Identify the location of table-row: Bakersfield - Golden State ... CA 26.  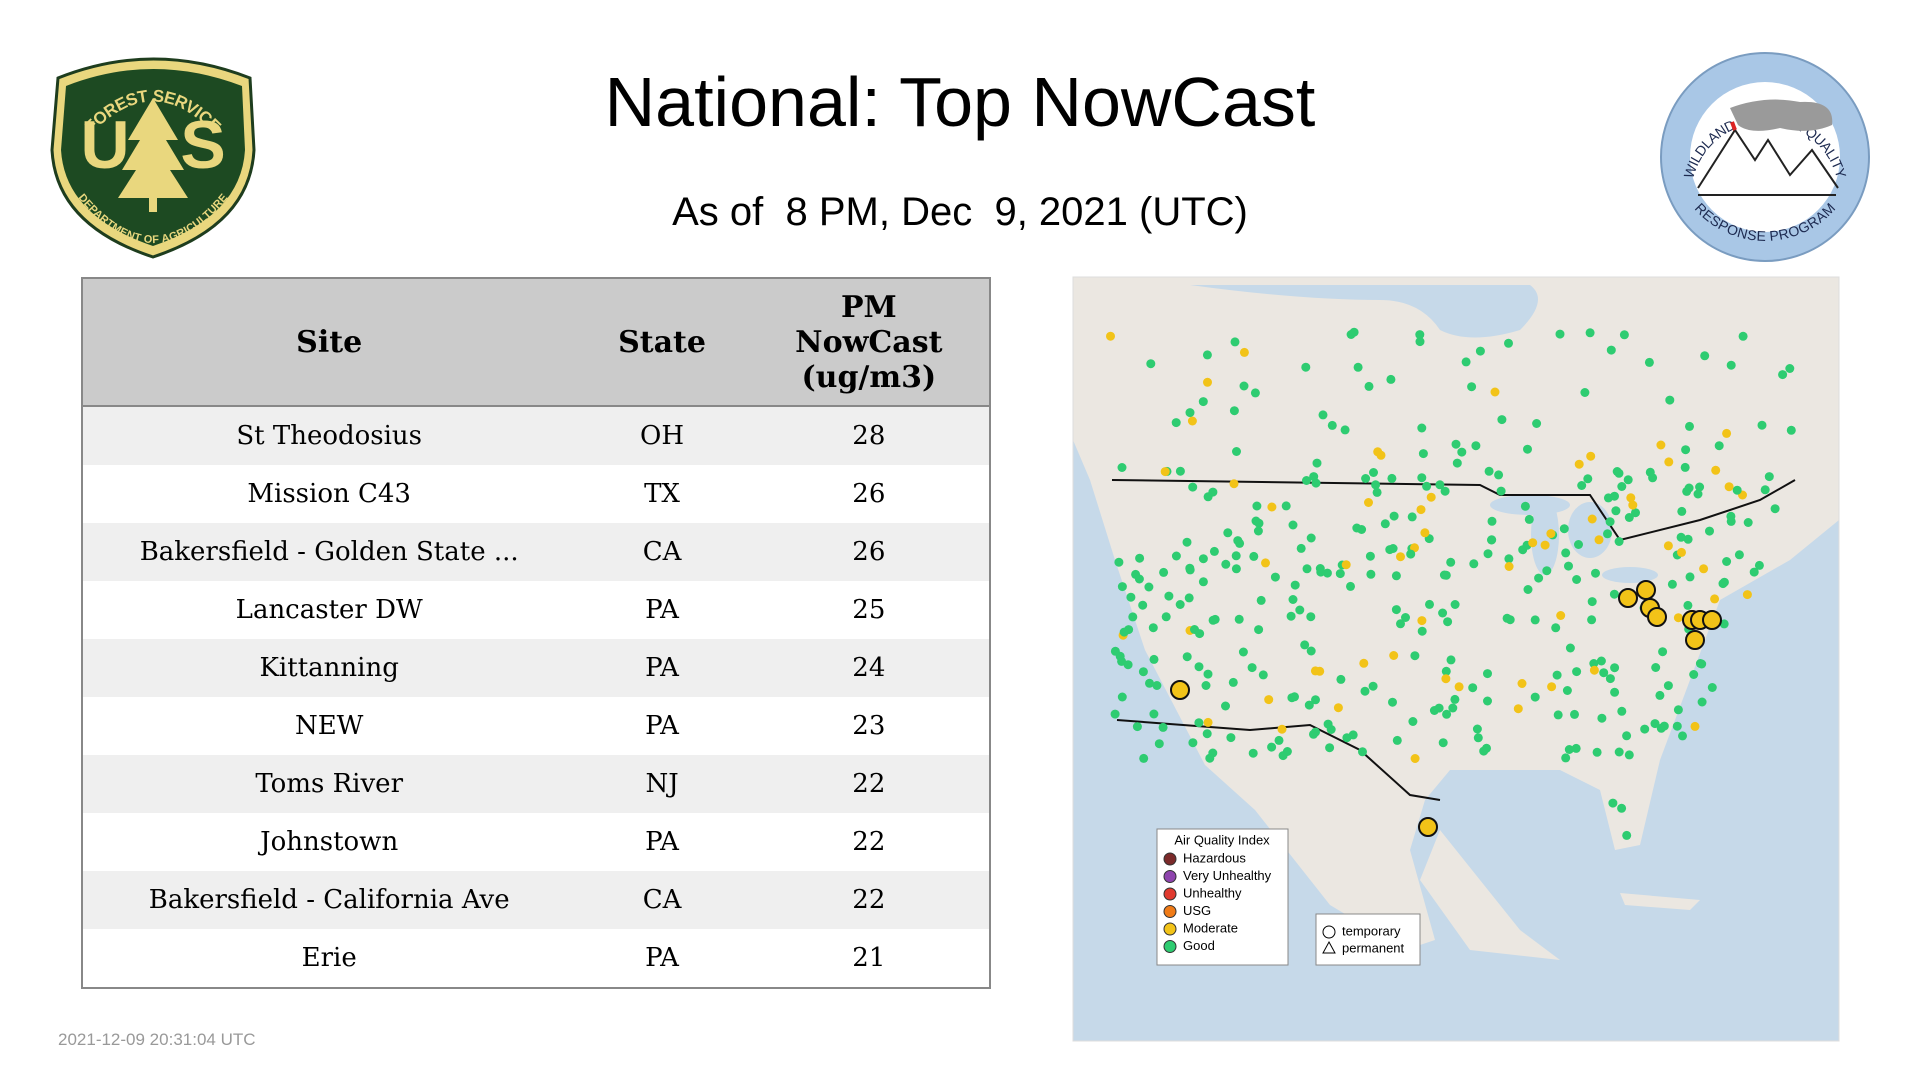
(536, 552).